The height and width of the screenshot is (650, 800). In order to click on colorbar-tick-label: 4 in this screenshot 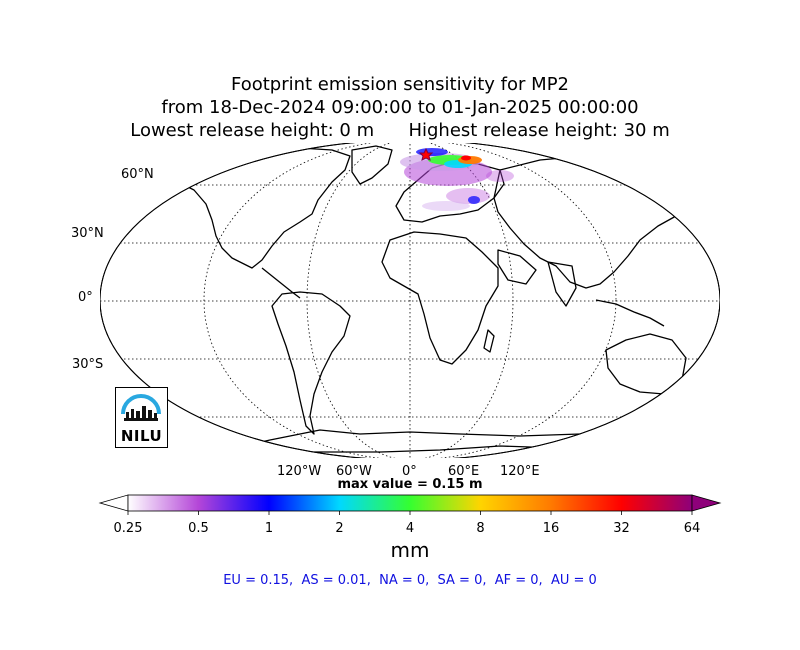, I will do `click(410, 528)`.